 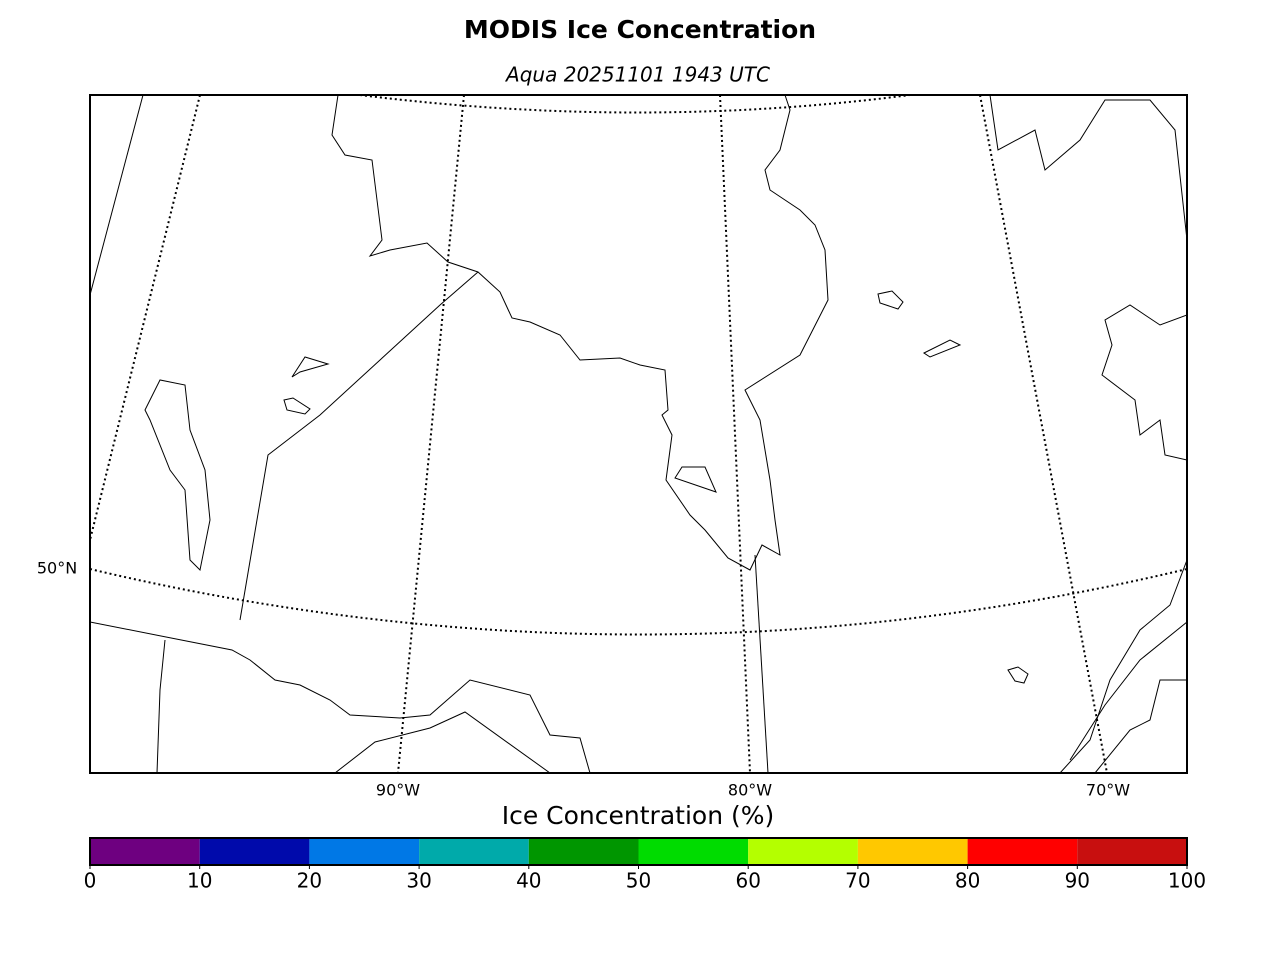 What do you see at coordinates (398, 790) in the screenshot?
I see `lon-label: 90°W` at bounding box center [398, 790].